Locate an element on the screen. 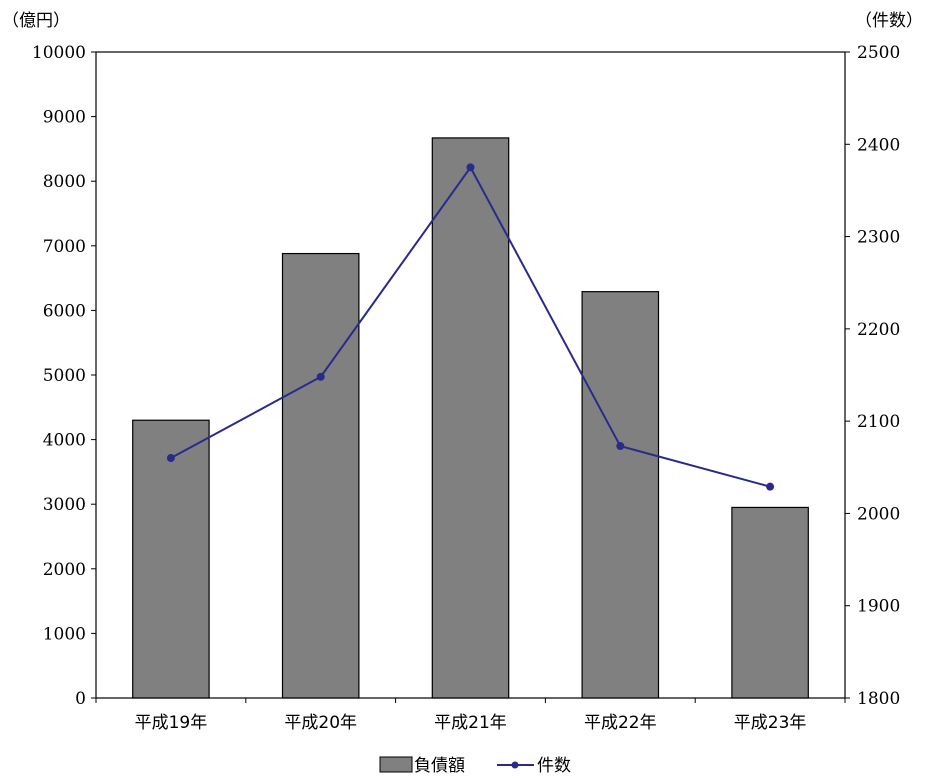 This screenshot has width=925, height=778. category-label: 平成23年 is located at coordinates (770, 723).